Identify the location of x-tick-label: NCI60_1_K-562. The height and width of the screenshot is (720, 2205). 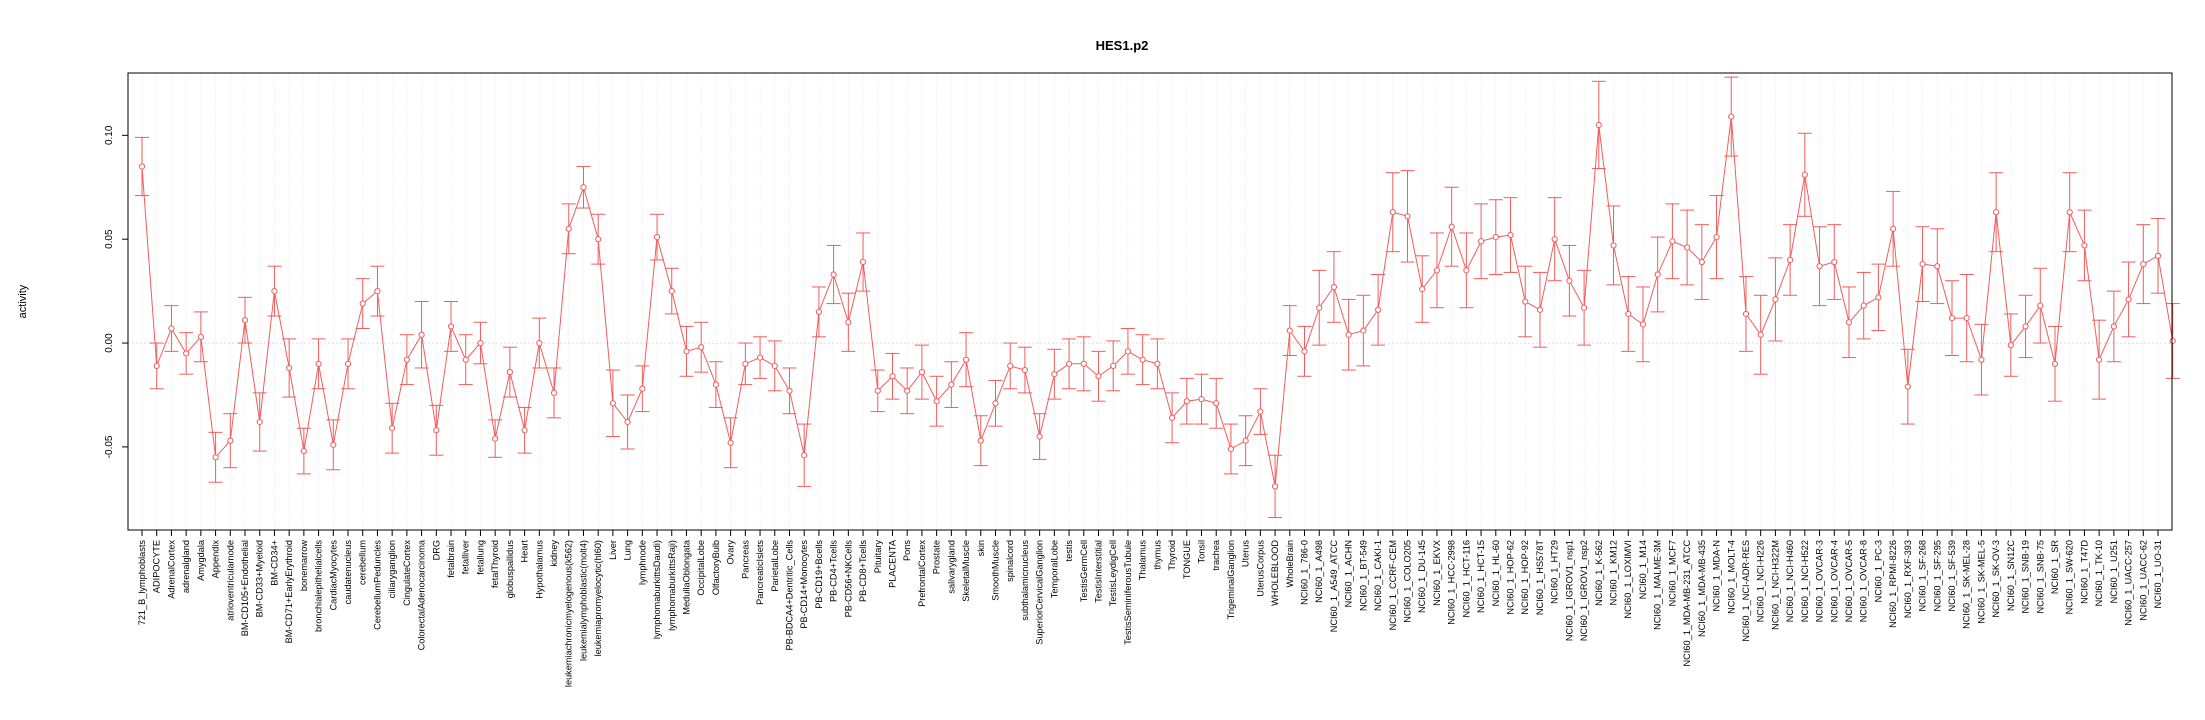
(1599, 573).